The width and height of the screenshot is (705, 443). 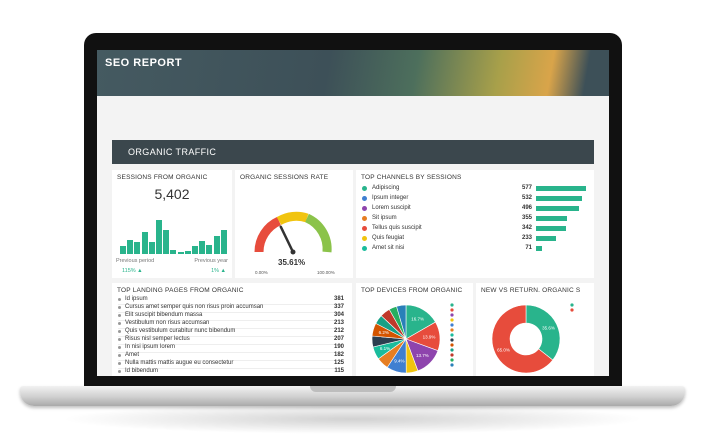 What do you see at coordinates (353, 152) in the screenshot?
I see `section-header: ORGANIC TRAFFIC` at bounding box center [353, 152].